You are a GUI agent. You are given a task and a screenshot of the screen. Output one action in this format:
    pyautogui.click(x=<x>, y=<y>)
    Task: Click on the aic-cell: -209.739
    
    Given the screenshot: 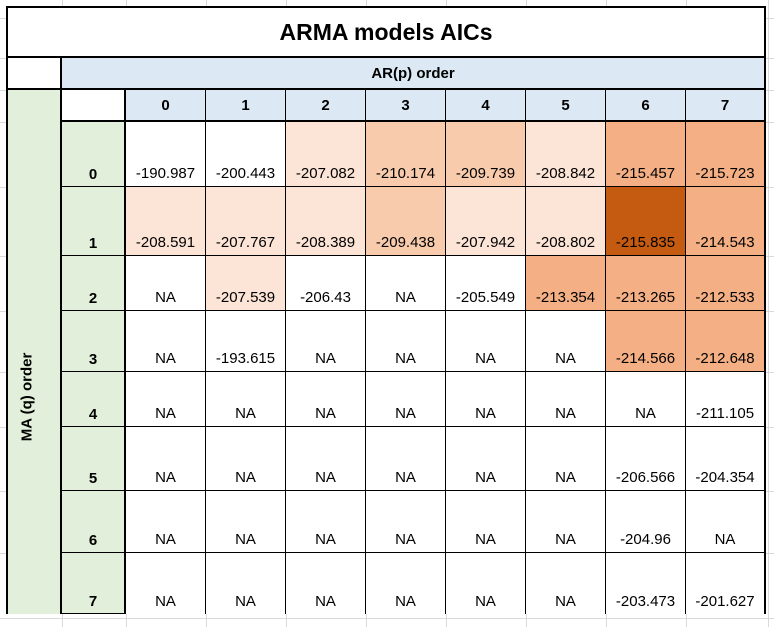 What is the action you would take?
    pyautogui.click(x=486, y=154)
    